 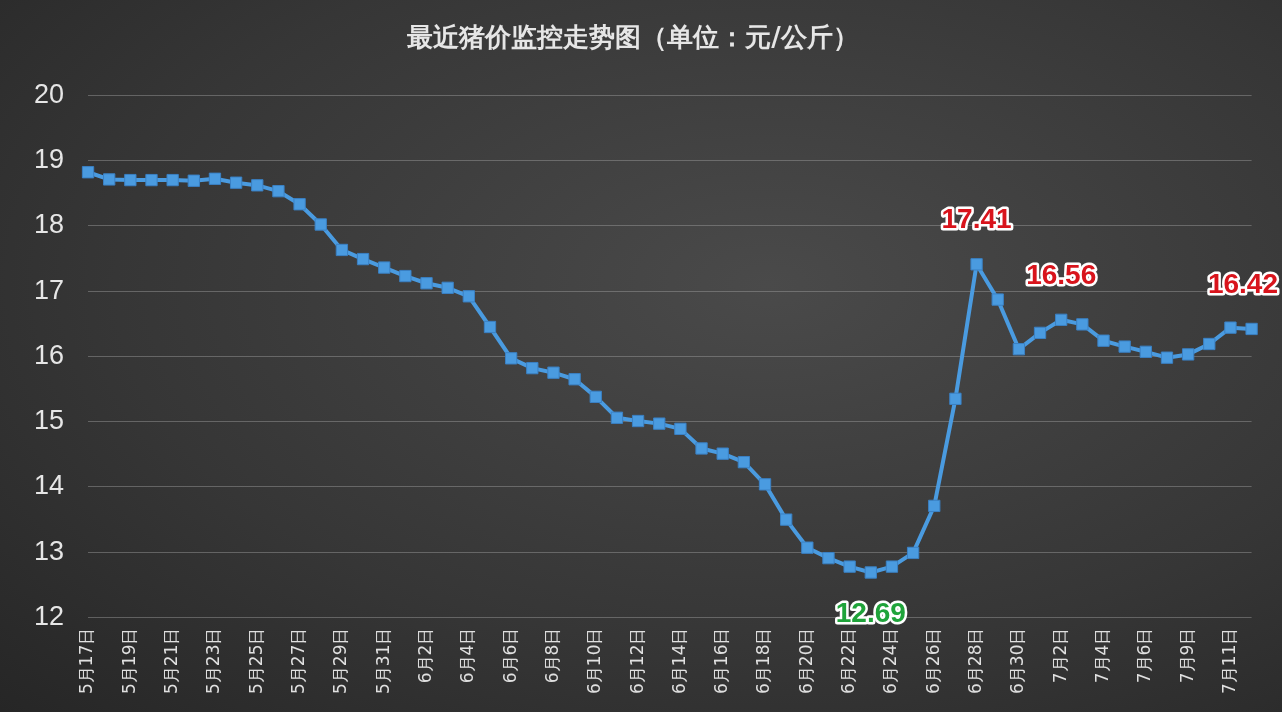 I want to click on y-tick-label: 14, so click(x=49, y=485).